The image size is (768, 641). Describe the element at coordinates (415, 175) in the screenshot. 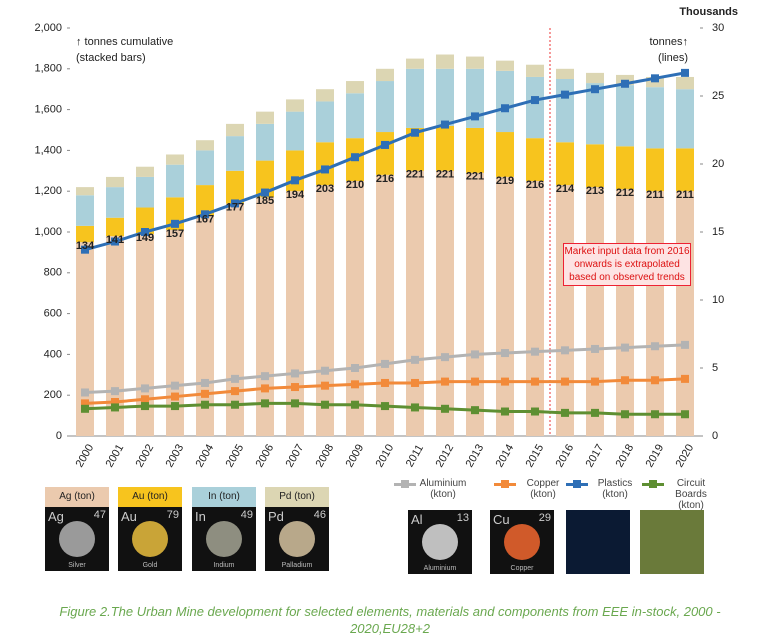

I see `bar-label: 221` at that location.